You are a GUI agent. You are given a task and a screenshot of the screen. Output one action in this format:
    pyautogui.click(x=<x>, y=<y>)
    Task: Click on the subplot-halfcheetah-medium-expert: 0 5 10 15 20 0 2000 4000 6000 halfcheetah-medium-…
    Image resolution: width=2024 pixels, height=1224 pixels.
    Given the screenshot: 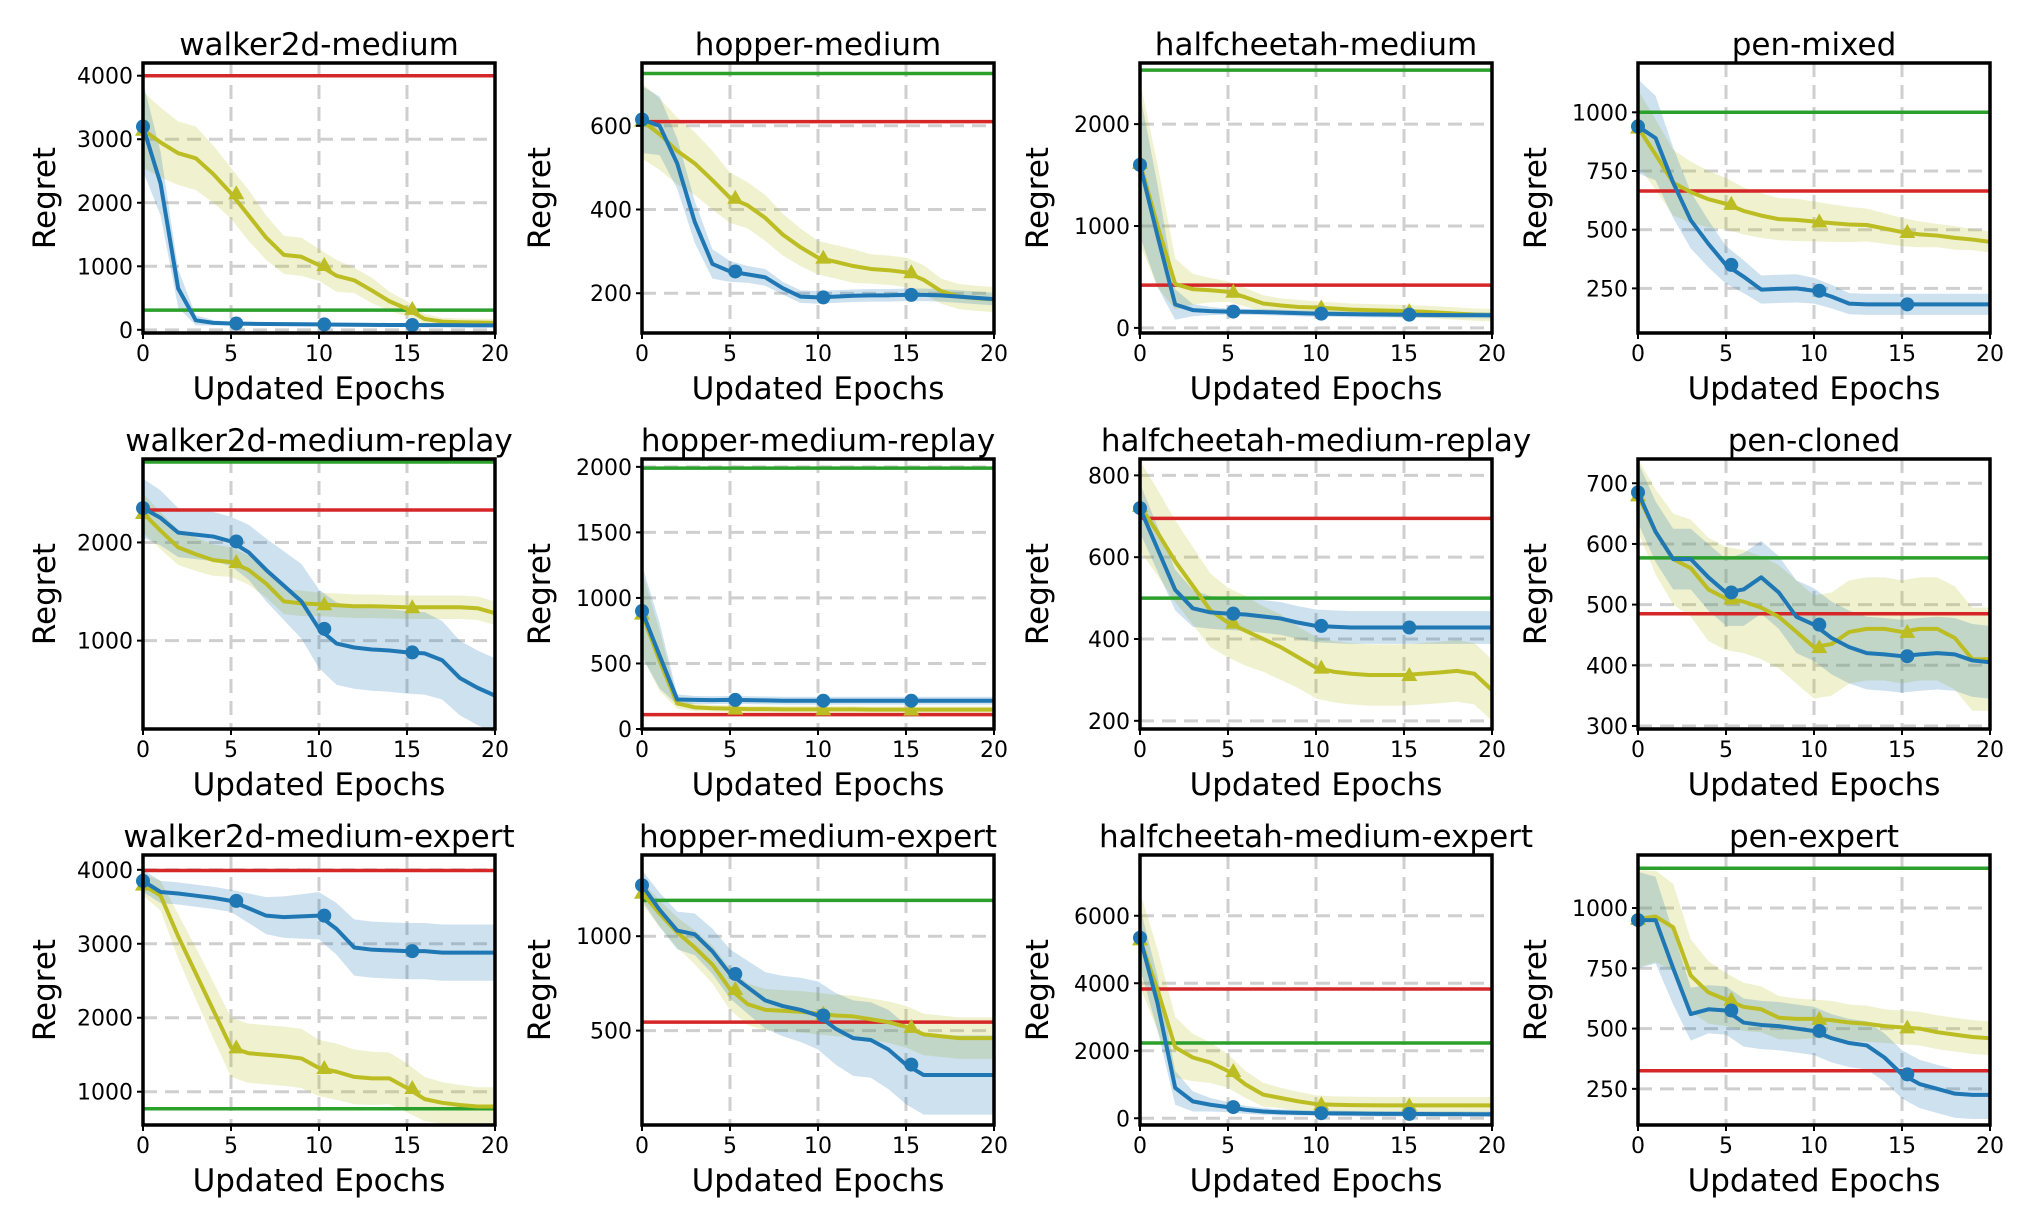 What is the action you would take?
    pyautogui.click(x=1276, y=1009)
    